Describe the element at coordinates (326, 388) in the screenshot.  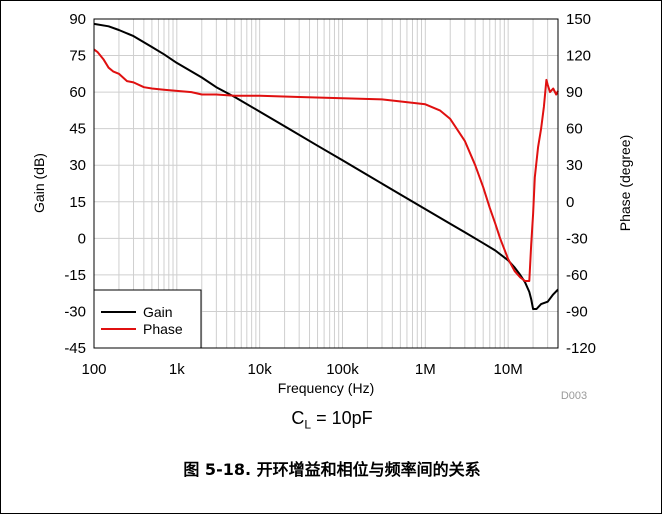
I see `x-axis-title: Frequency (Hz)` at that location.